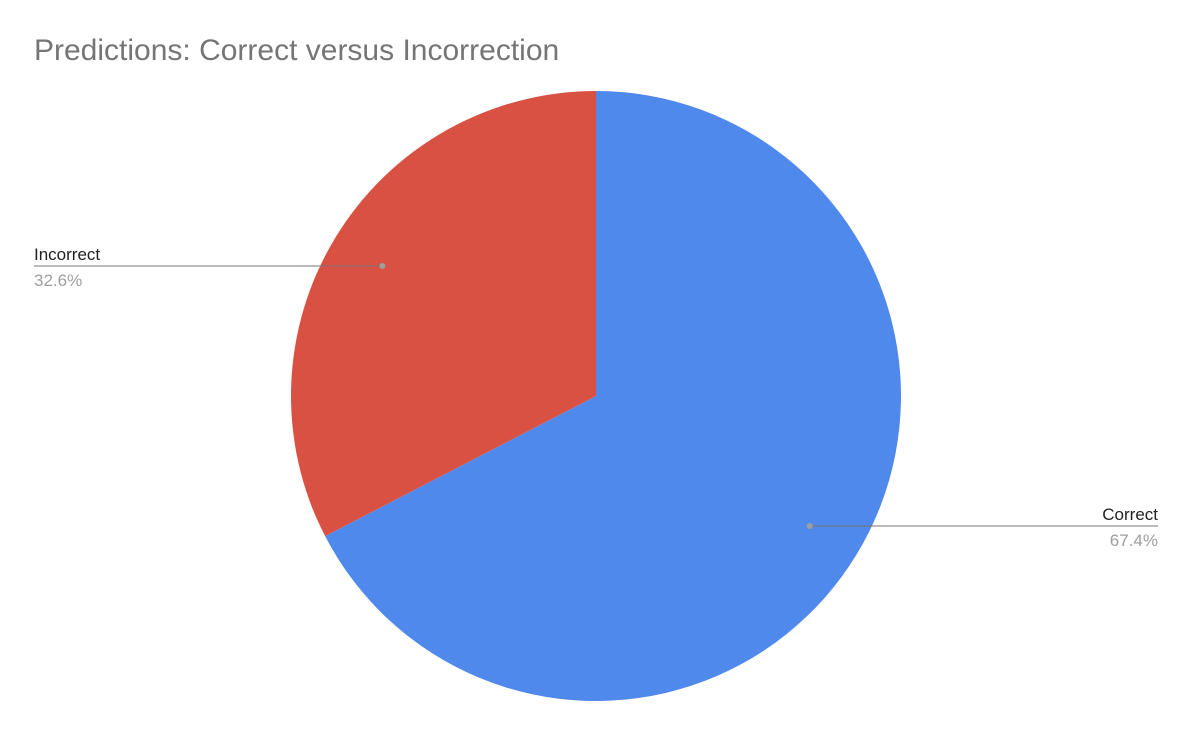 Image resolution: width=1192 pixels, height=730 pixels. I want to click on slice-value-incorrect: 32.6%, so click(58, 280).